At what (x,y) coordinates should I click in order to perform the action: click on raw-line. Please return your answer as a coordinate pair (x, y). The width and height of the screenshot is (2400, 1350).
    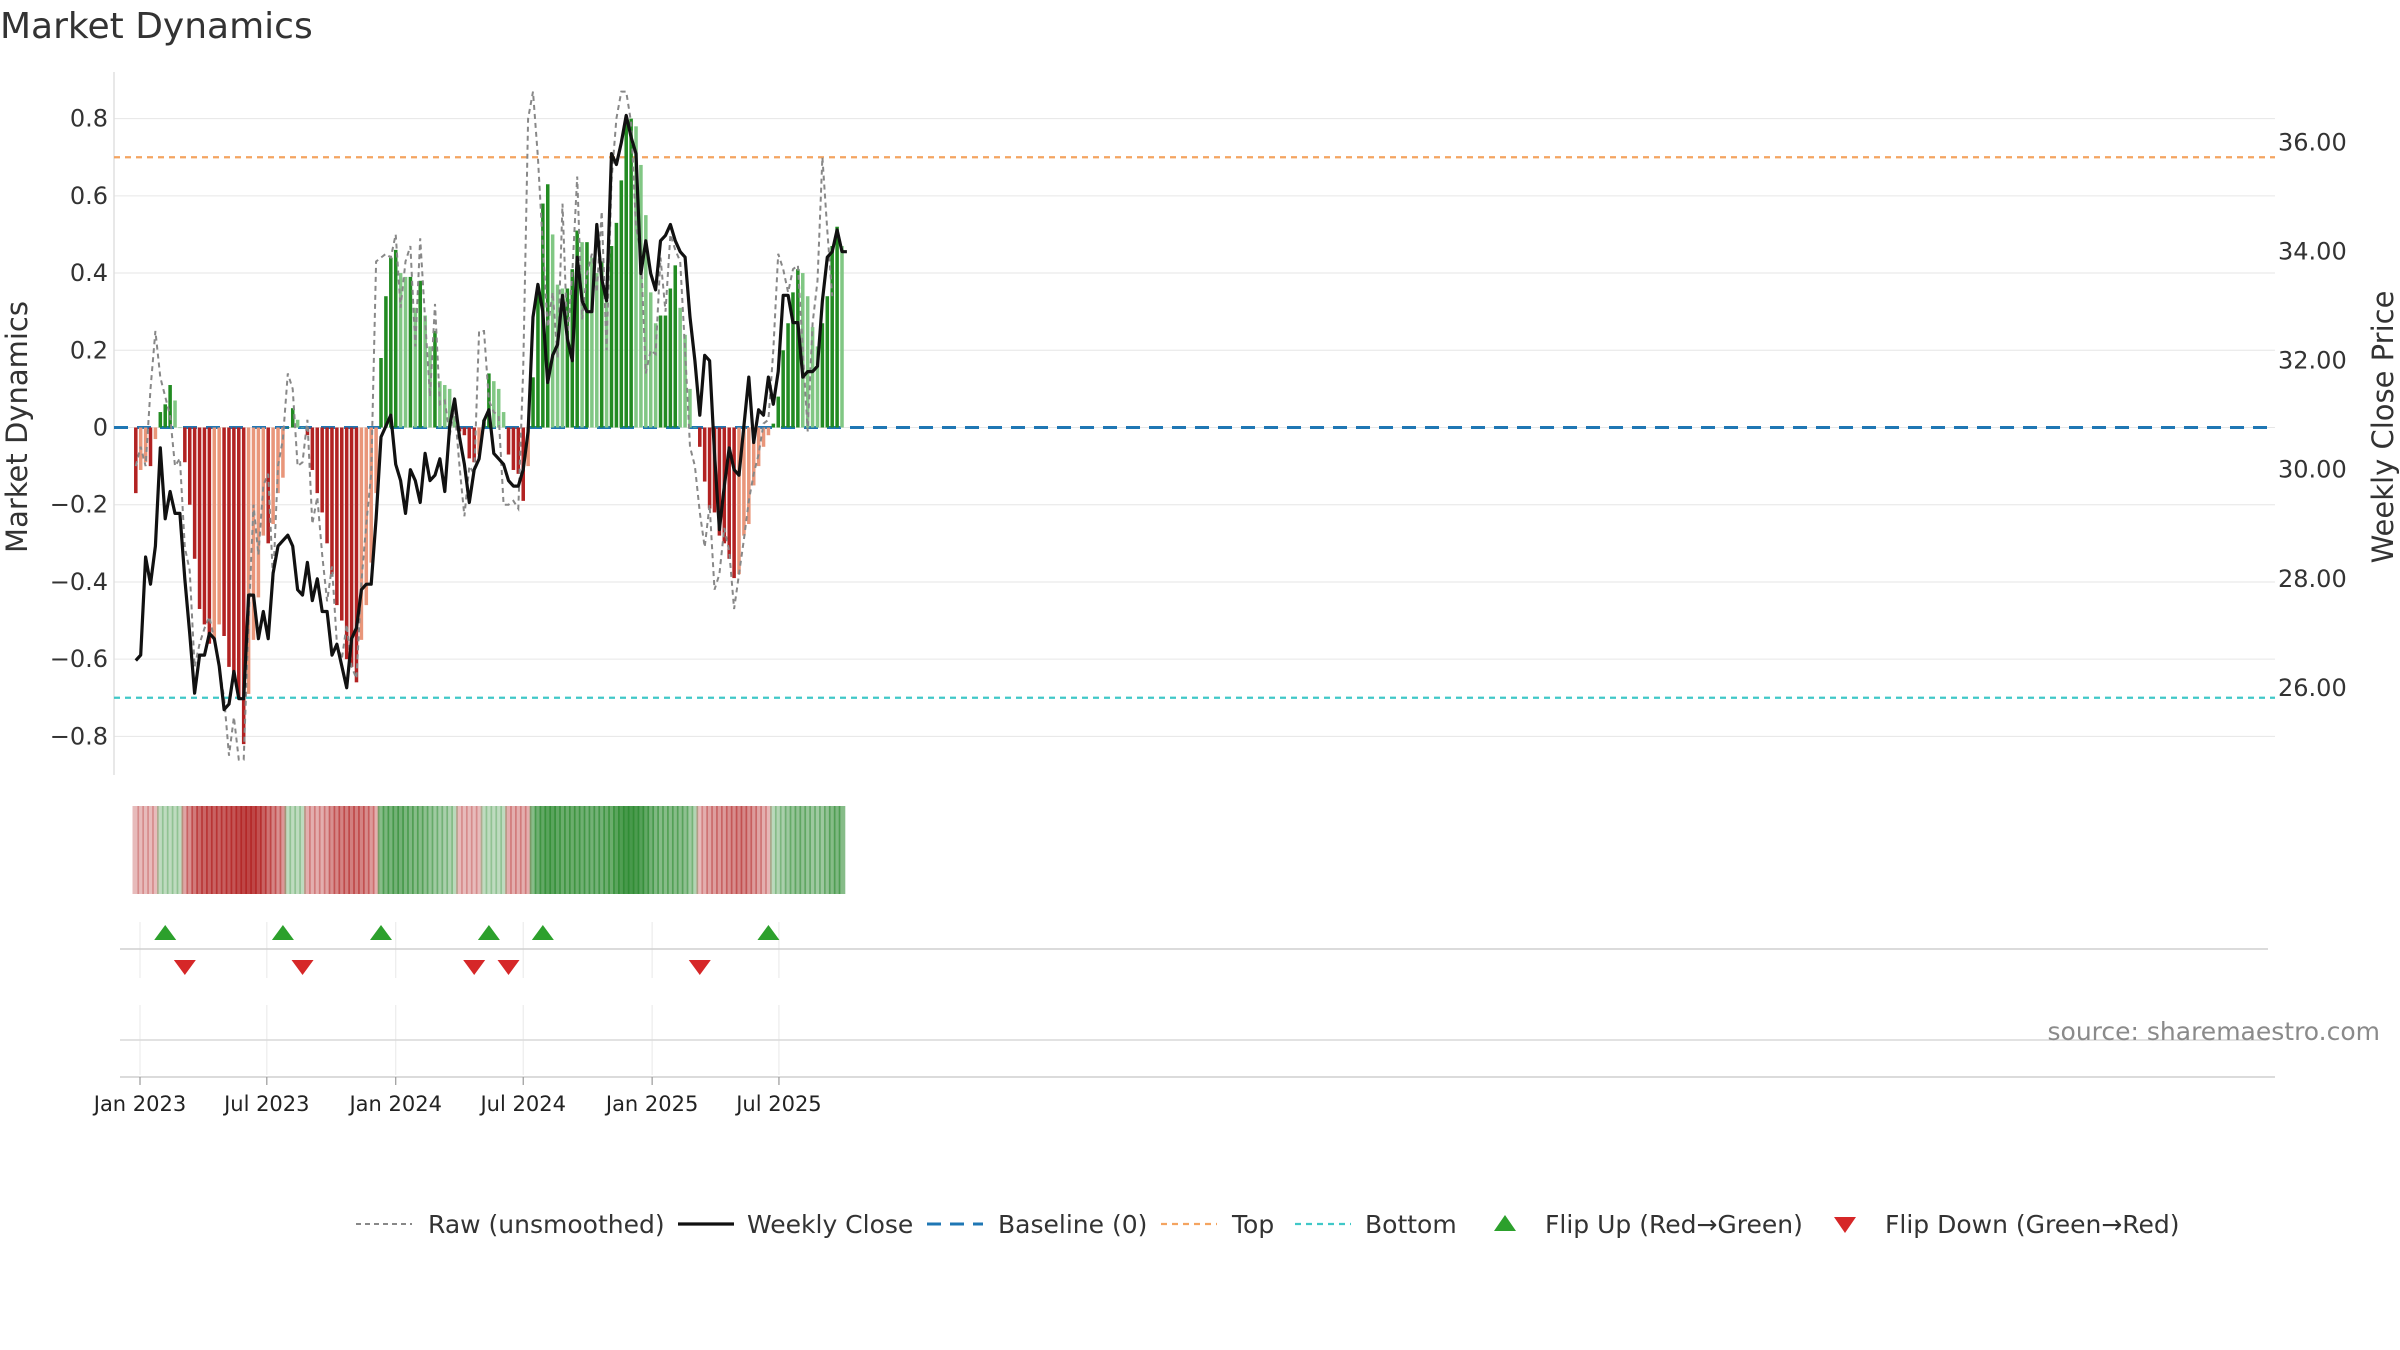
    Looking at the image, I should click on (484, 425).